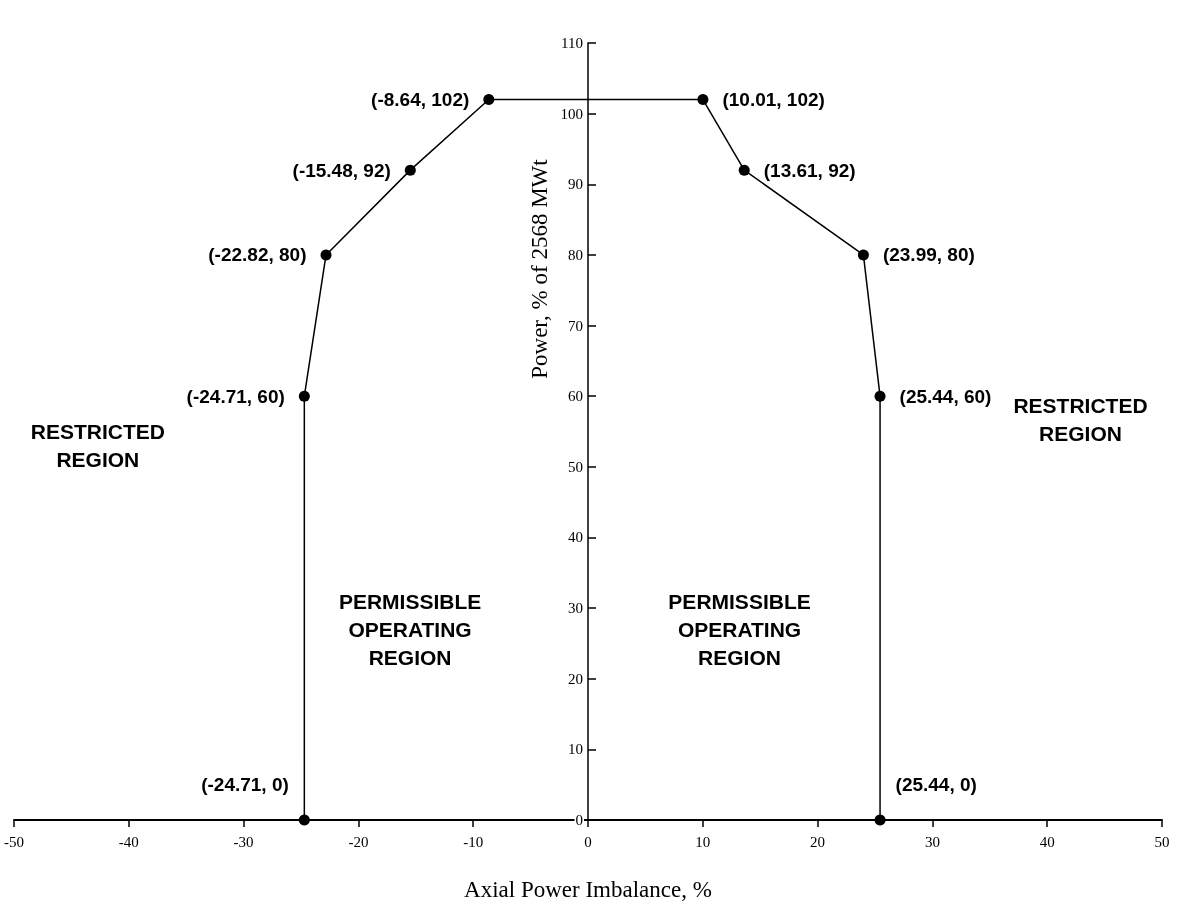 The width and height of the screenshot is (1178, 914). I want to click on y-tick-label: 30, so click(575, 608).